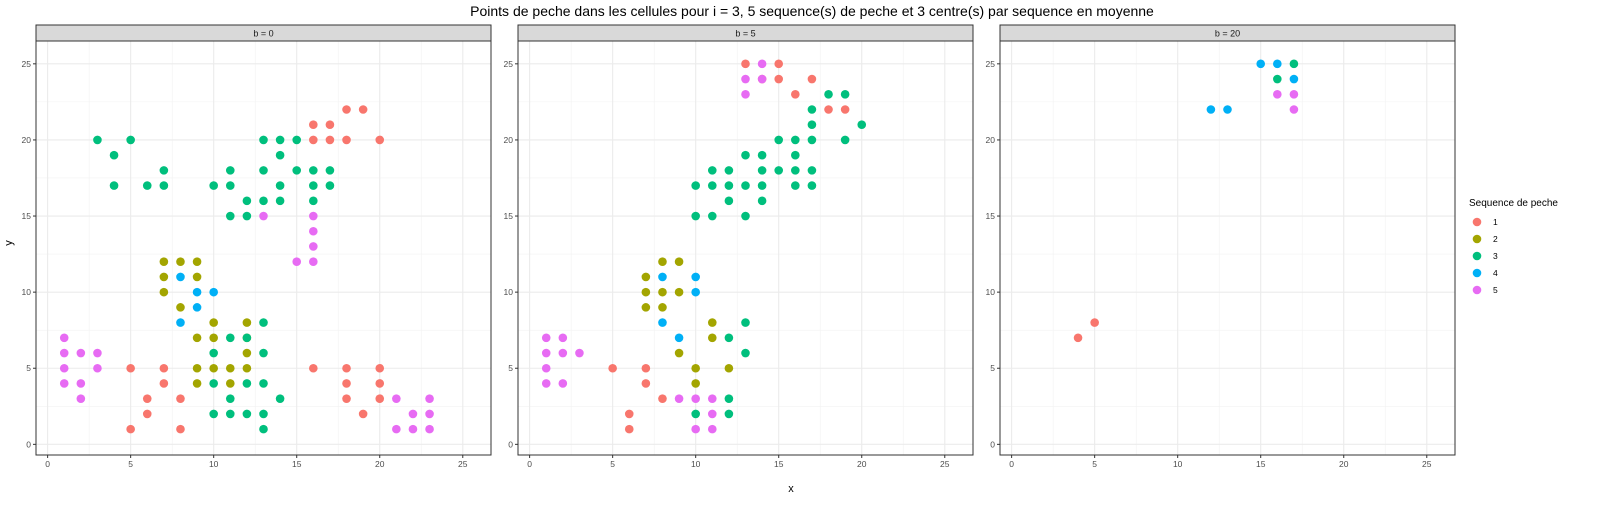  What do you see at coordinates (1495, 290) in the screenshot?
I see `legend-label: 5` at bounding box center [1495, 290].